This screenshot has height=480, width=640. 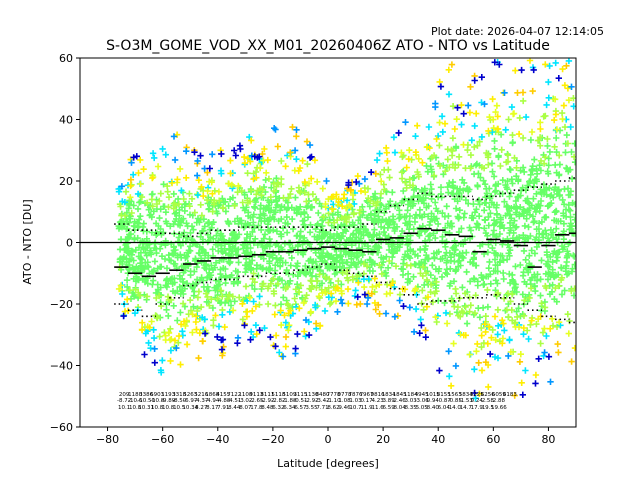 I want to click on bin-annotation-text: 3386, so click(x=146, y=395).